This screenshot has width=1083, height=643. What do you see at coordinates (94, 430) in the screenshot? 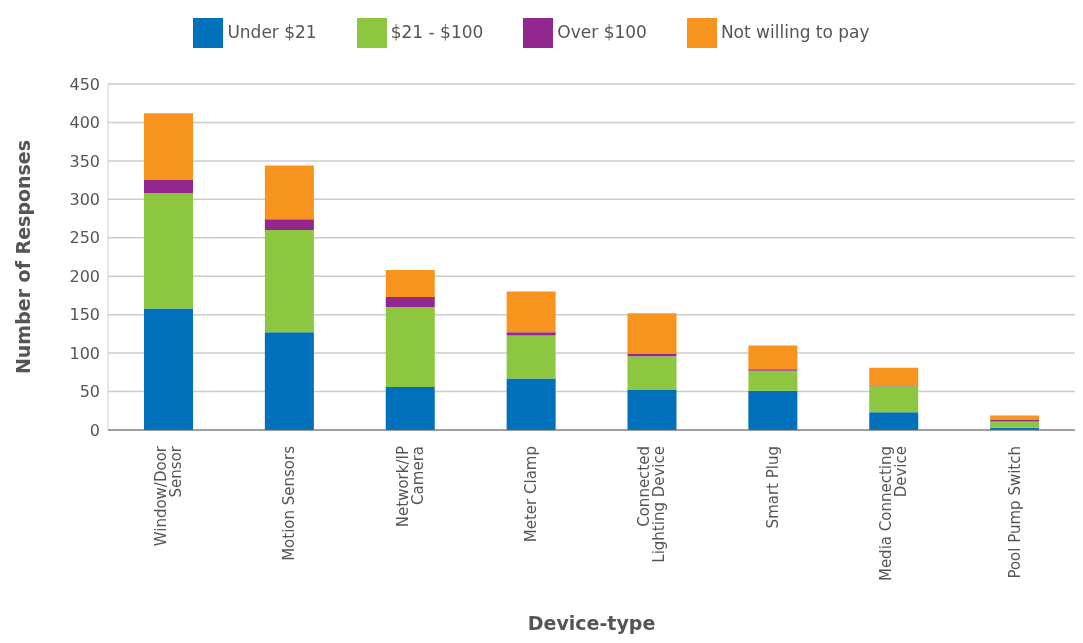
I see `y-tick-label: 0` at bounding box center [94, 430].